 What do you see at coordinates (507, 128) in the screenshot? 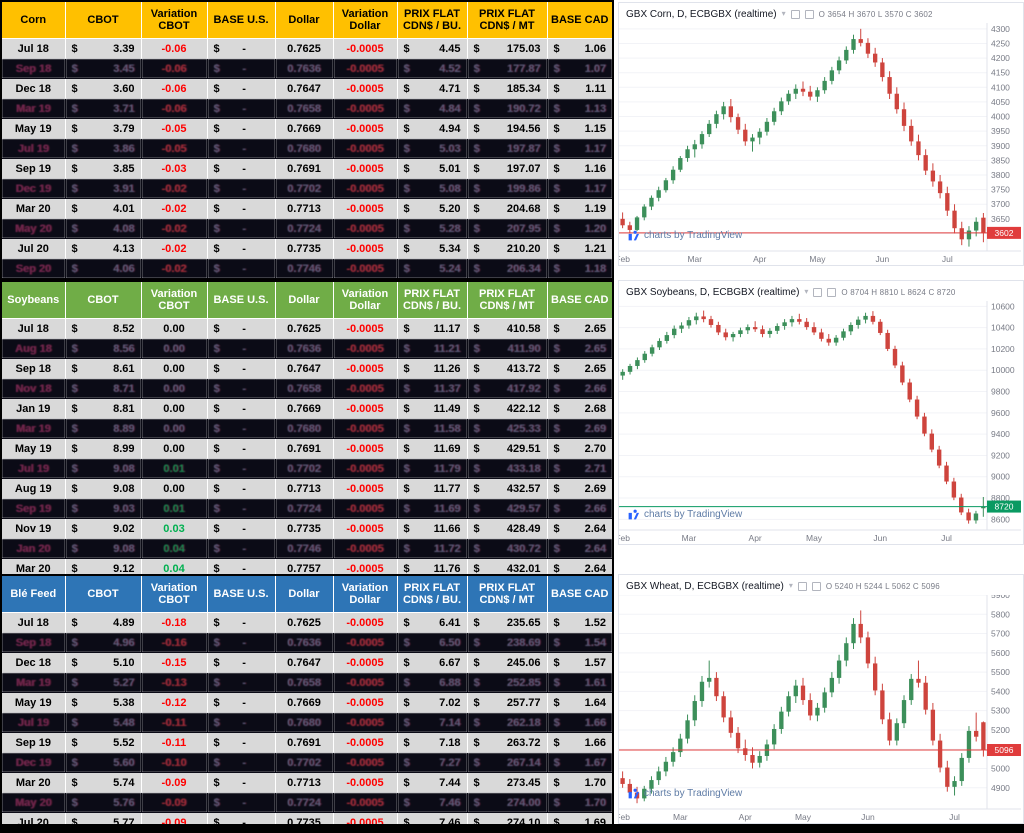
I see `cell-prix_mt: $194.56` at bounding box center [507, 128].